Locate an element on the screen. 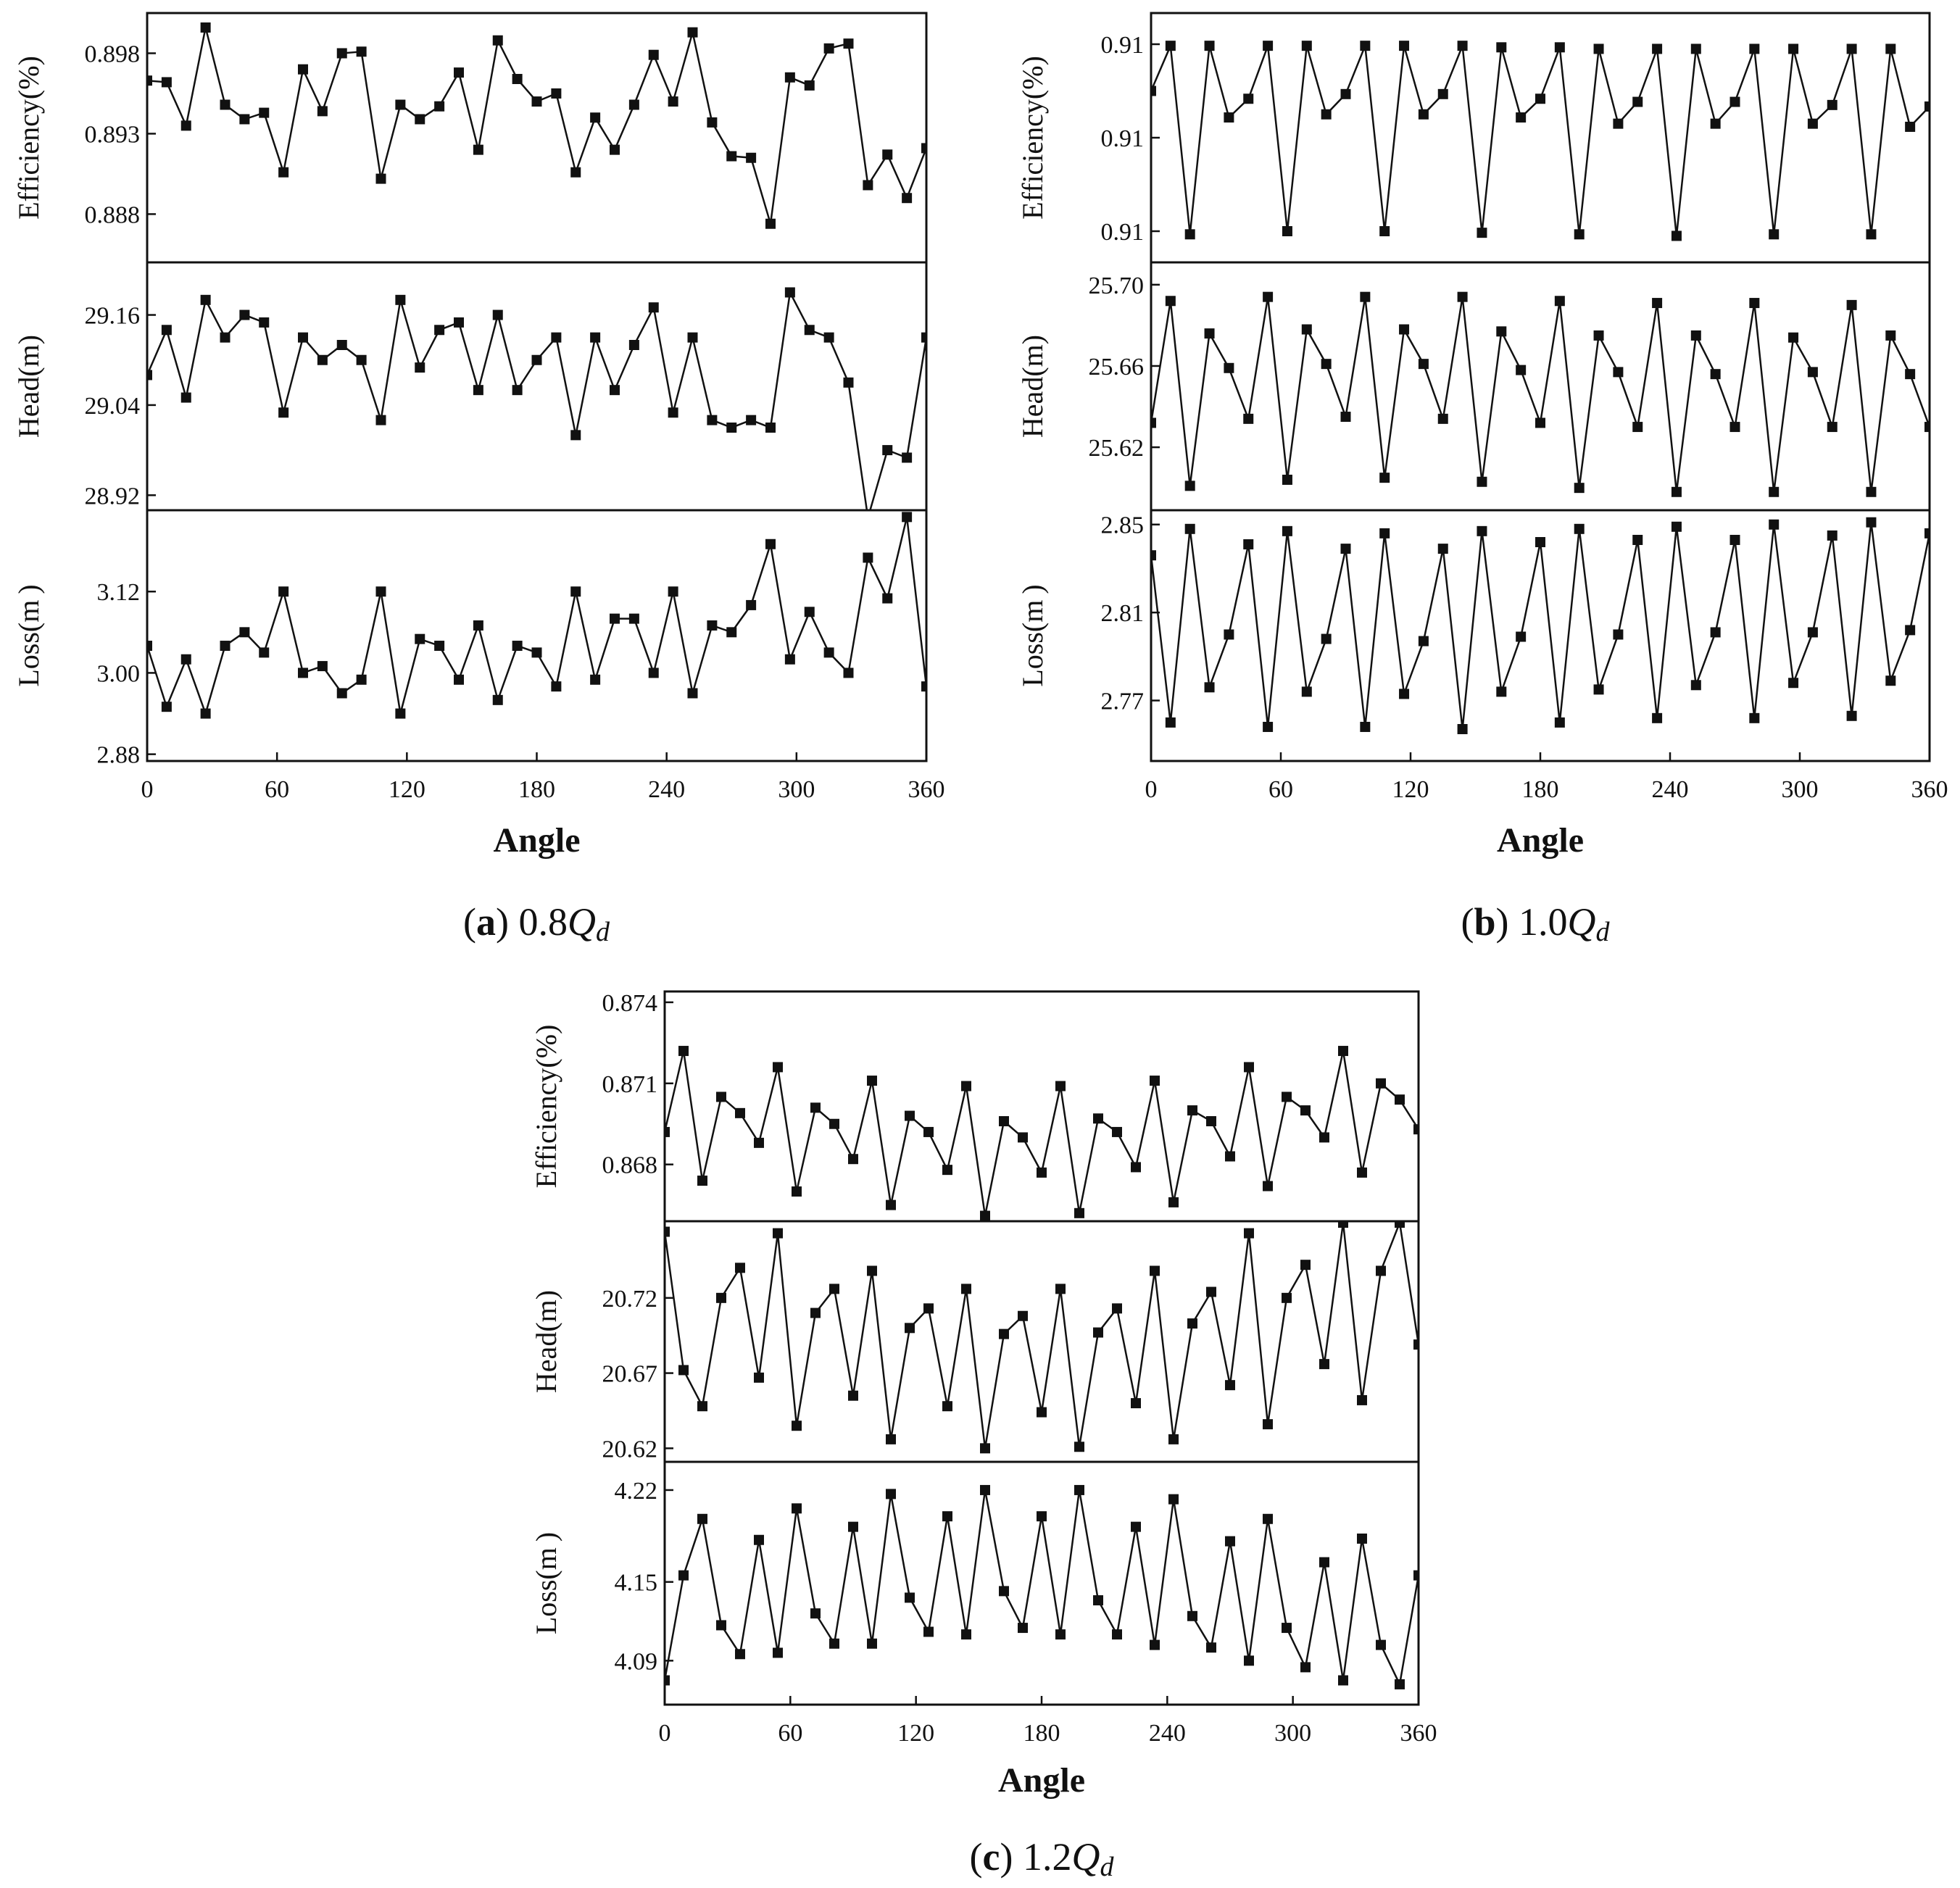 The width and height of the screenshot is (1960, 1888). series-line is located at coordinates (536, 126).